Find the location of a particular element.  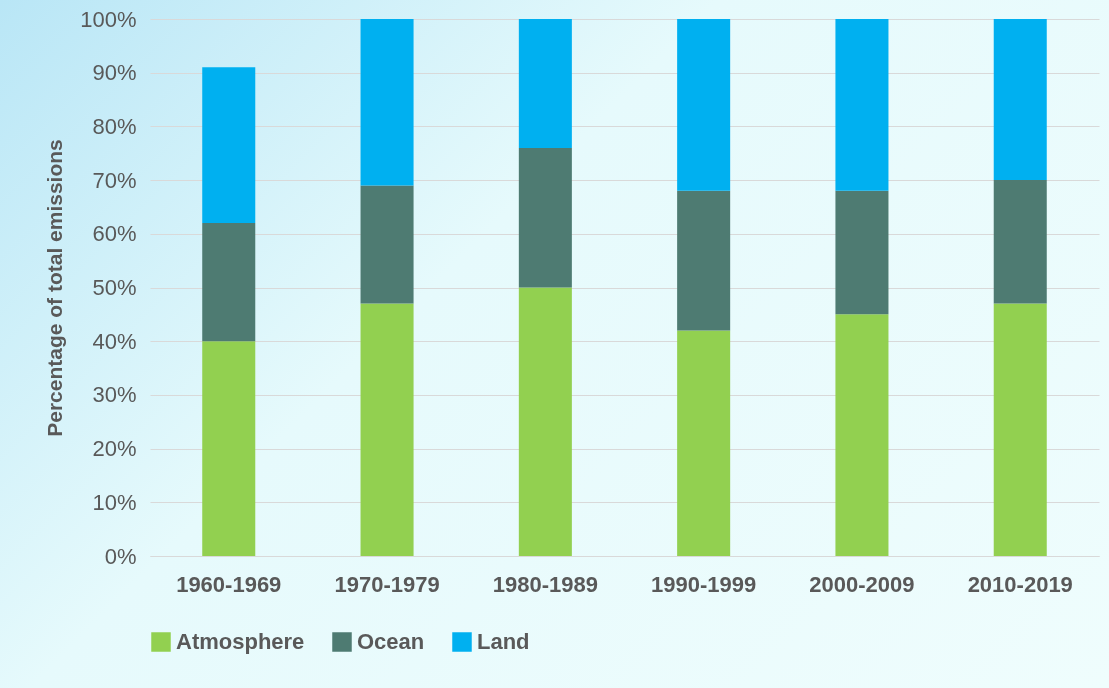

y-tick-label: 90% is located at coordinates (114, 73).